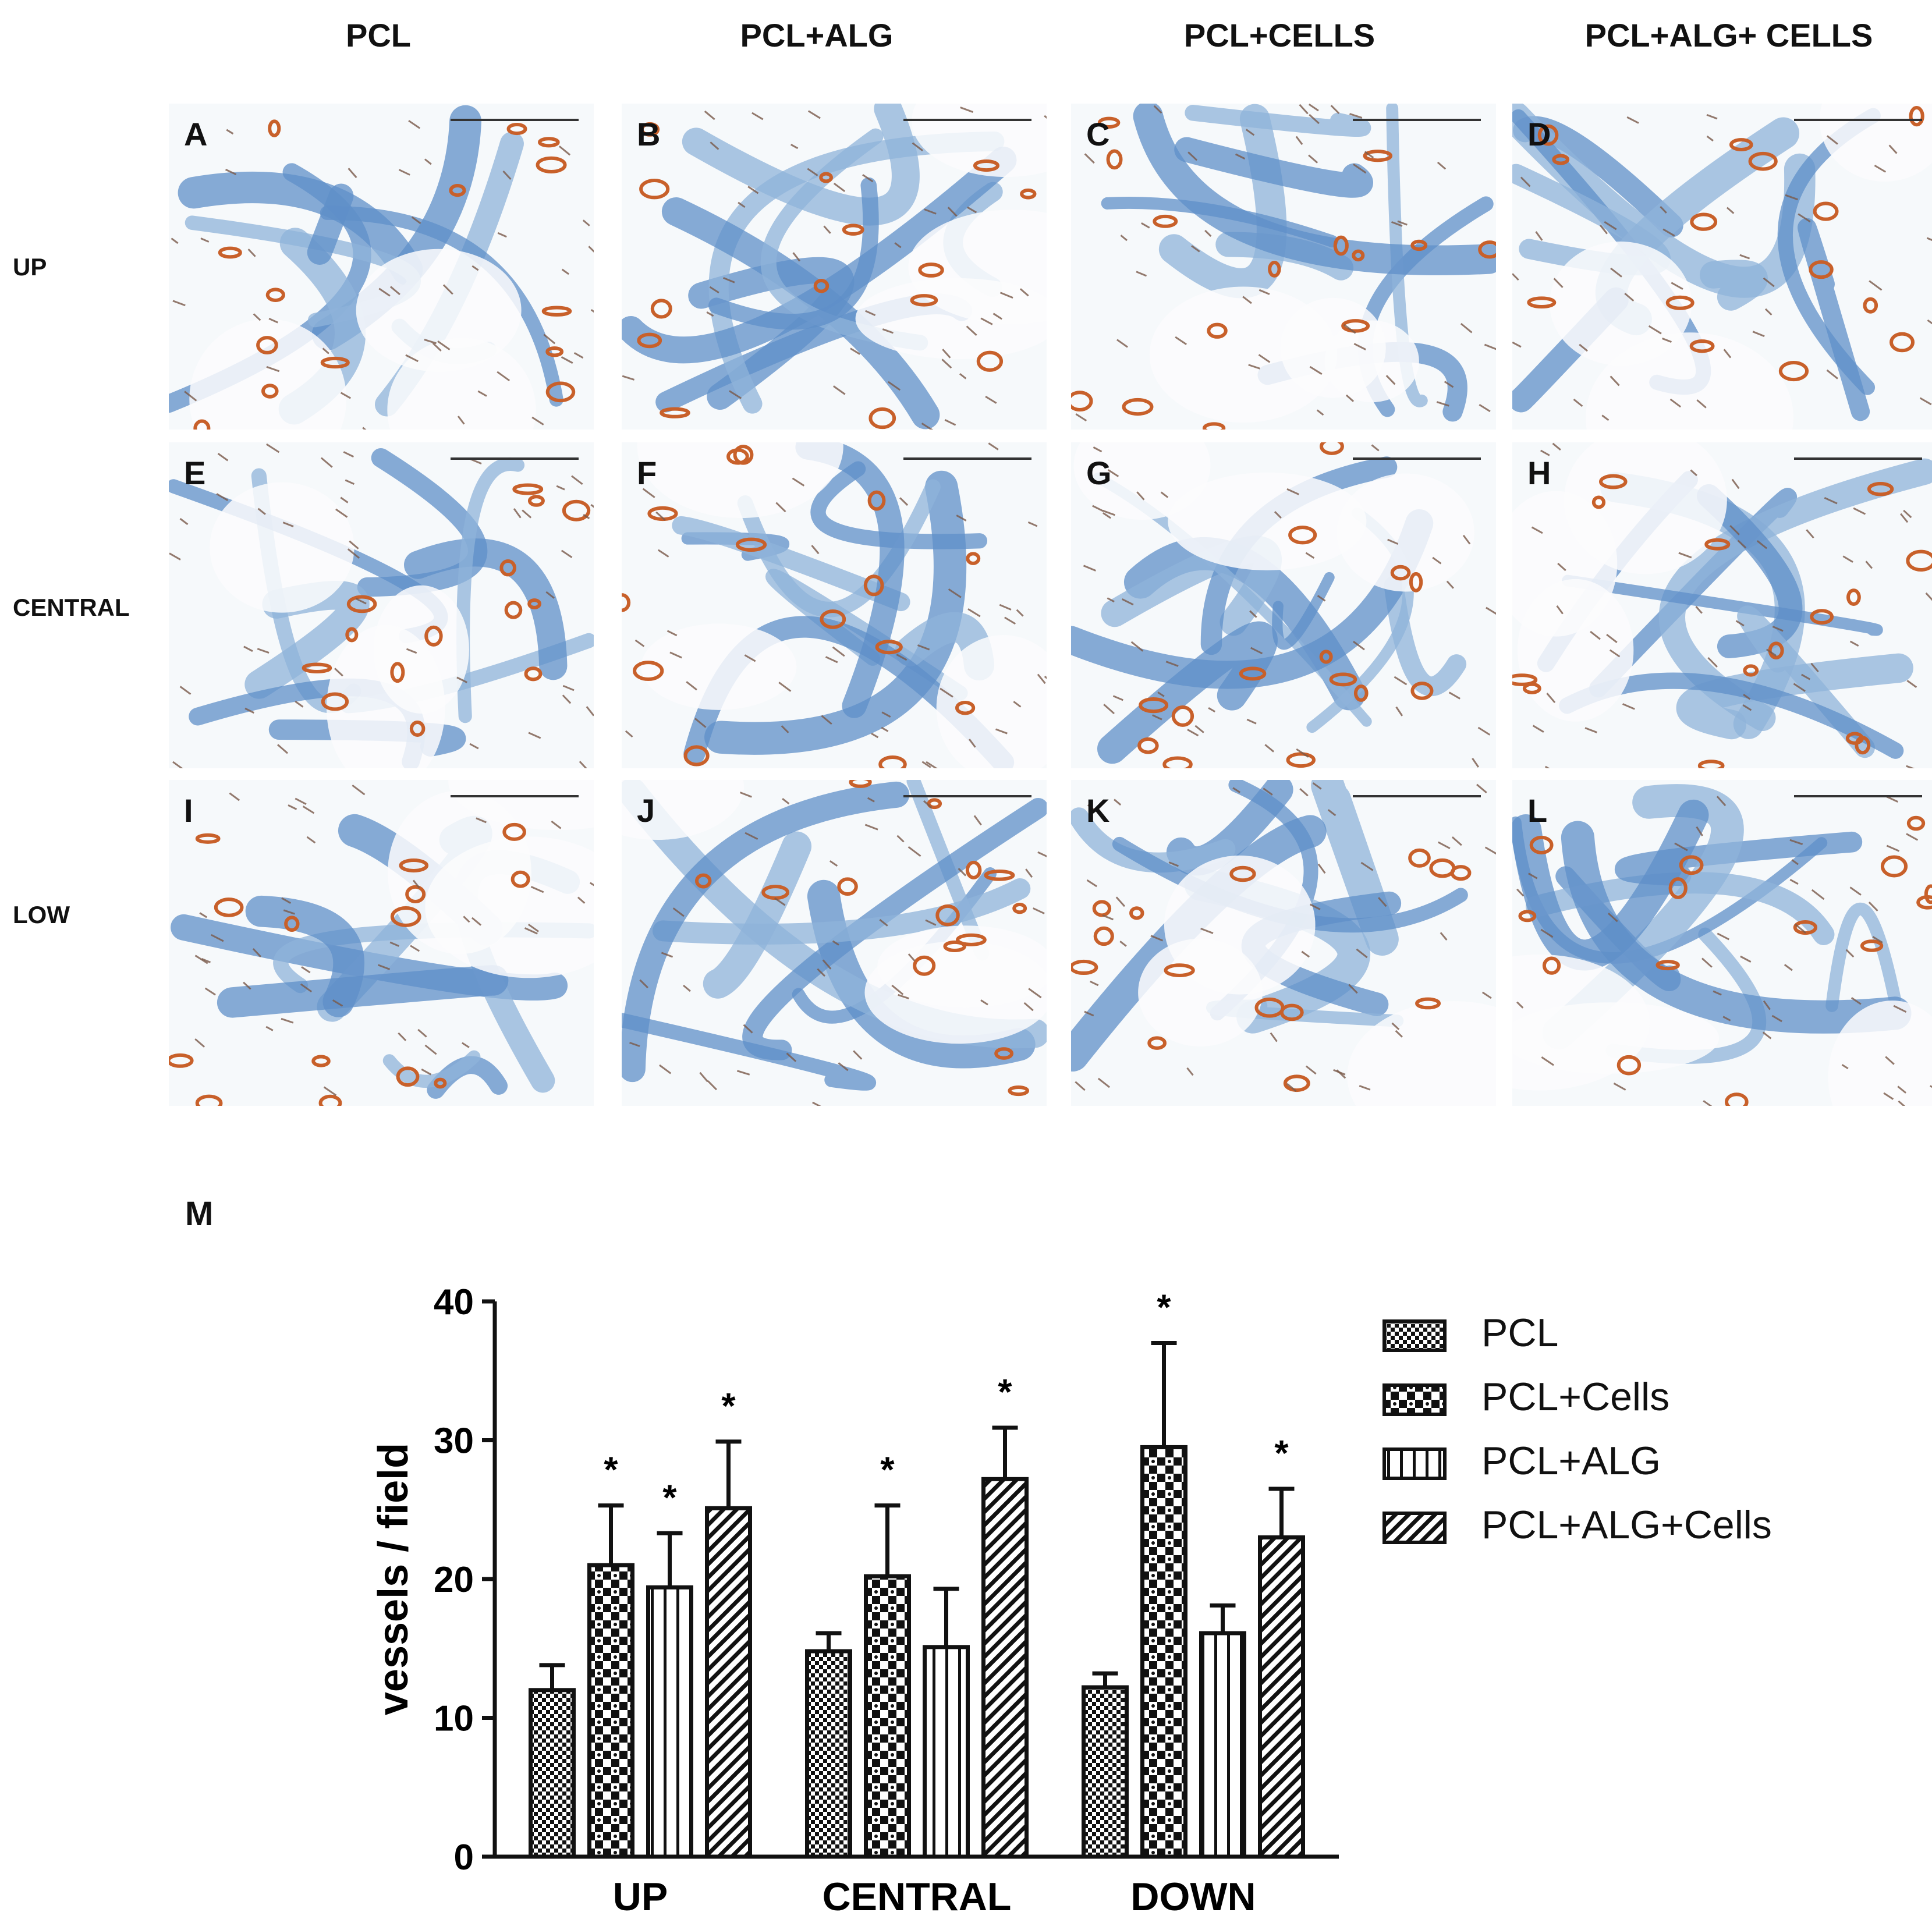  Describe the element at coordinates (188, 810) in the screenshot. I see `panel-letter-i: I` at that location.